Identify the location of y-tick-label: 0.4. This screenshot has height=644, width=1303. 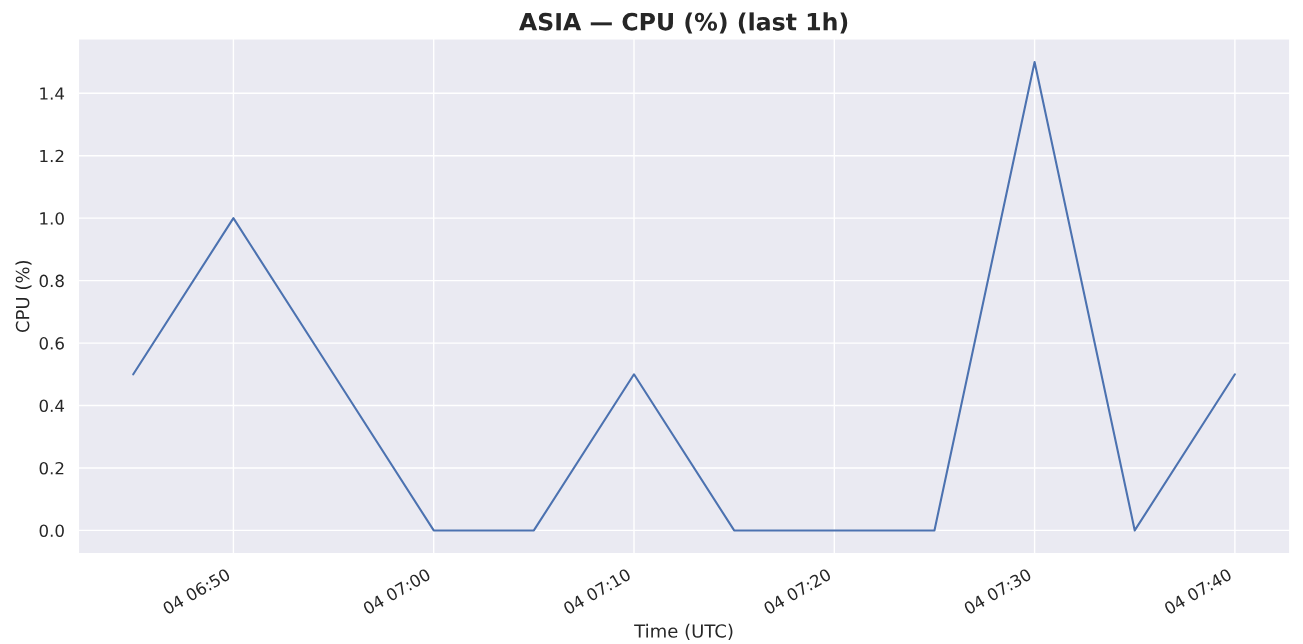
(52, 406).